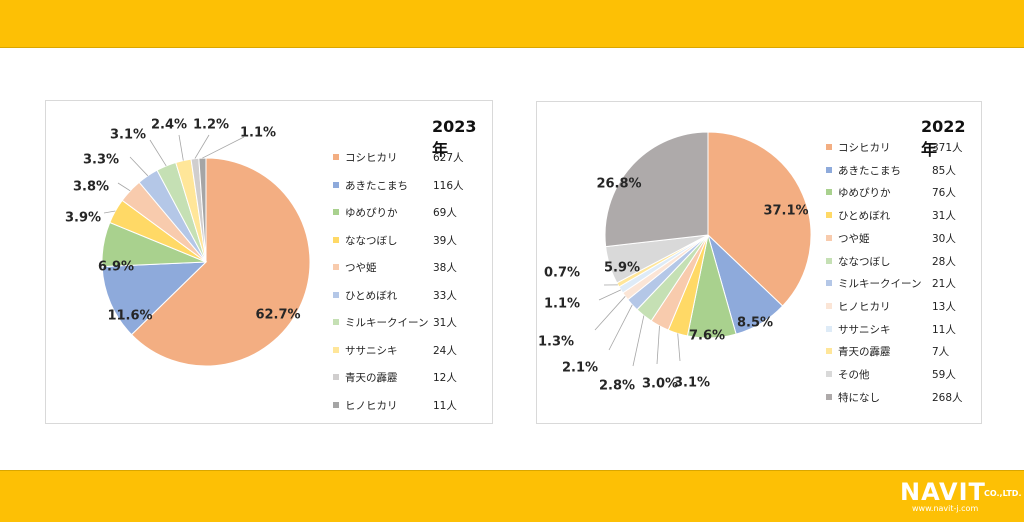 This screenshot has height=522, width=1024. I want to click on legend-count: 7人, so click(940, 351).